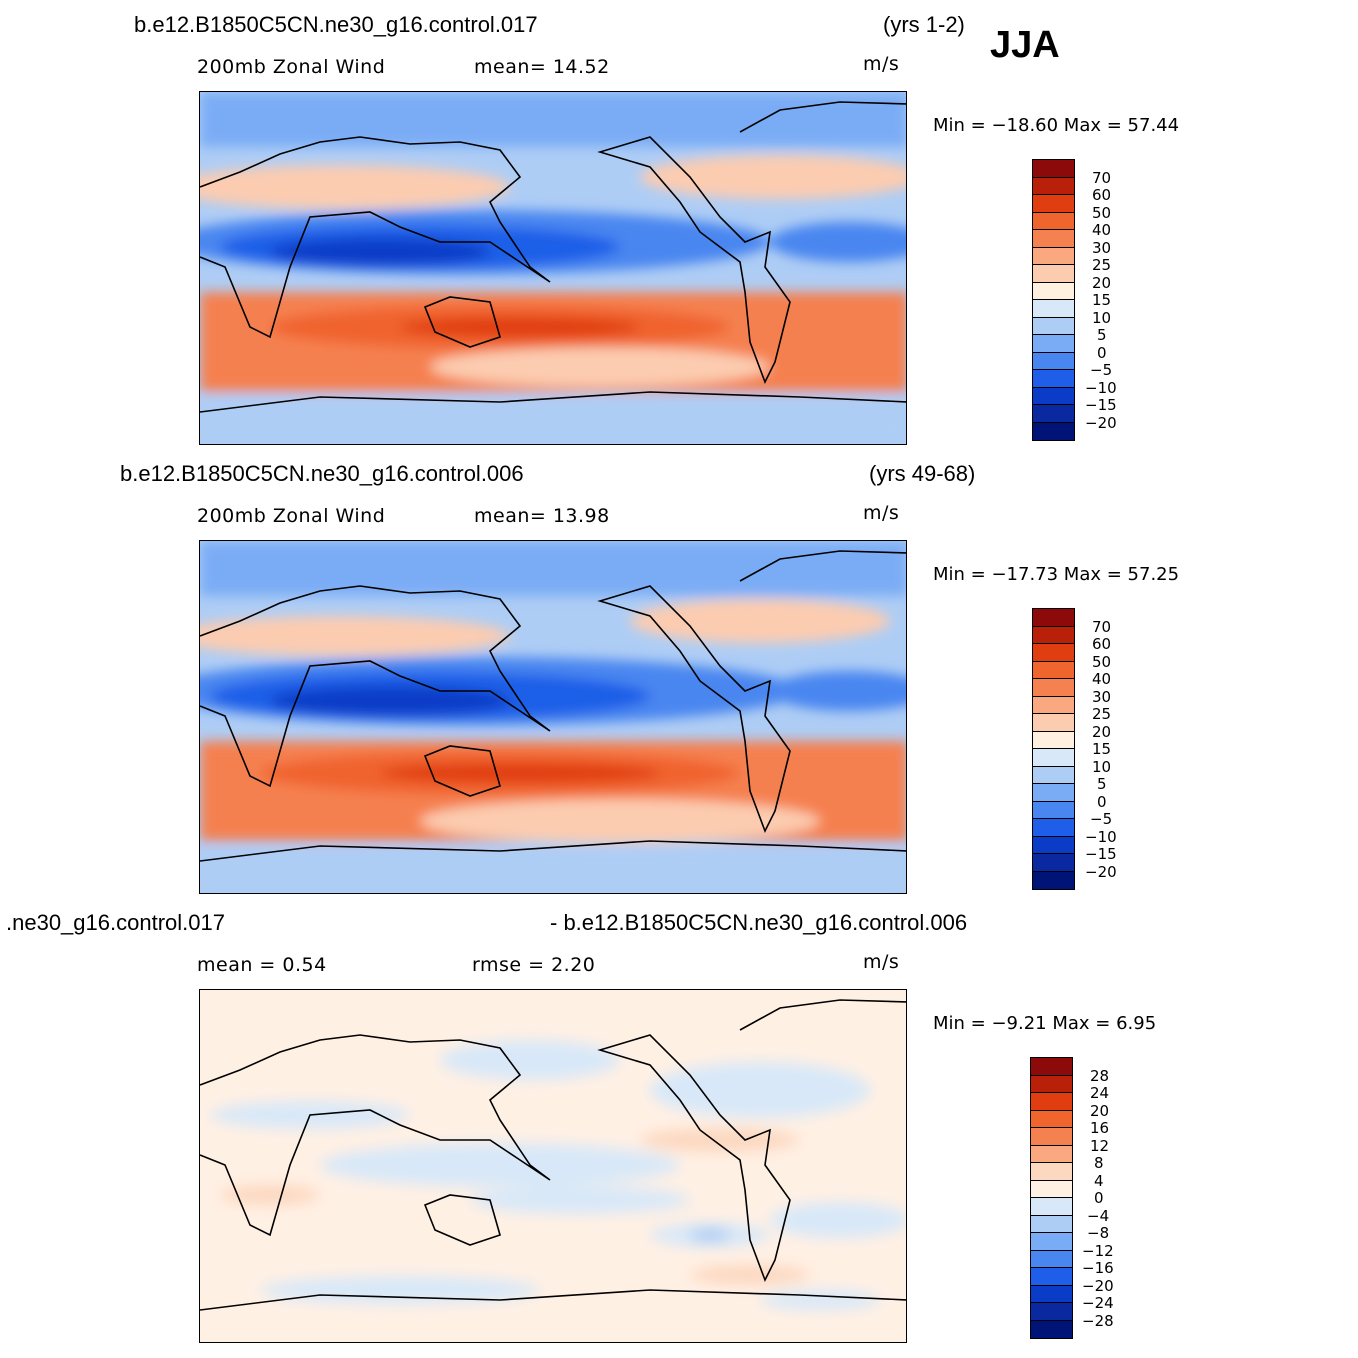 Image resolution: width=1358 pixels, height=1358 pixels. What do you see at coordinates (542, 67) in the screenshot?
I see `panel1-mean: mean= 14.52` at bounding box center [542, 67].